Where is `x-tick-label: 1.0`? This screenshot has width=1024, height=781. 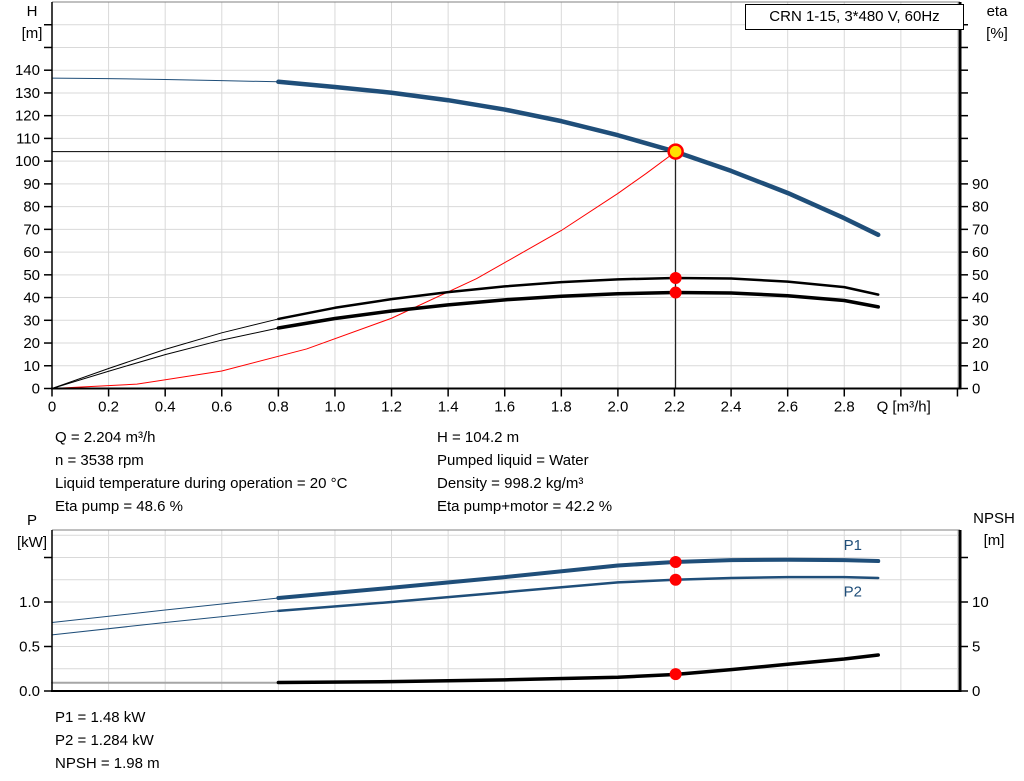
x-tick-label: 1.0 is located at coordinates (335, 407).